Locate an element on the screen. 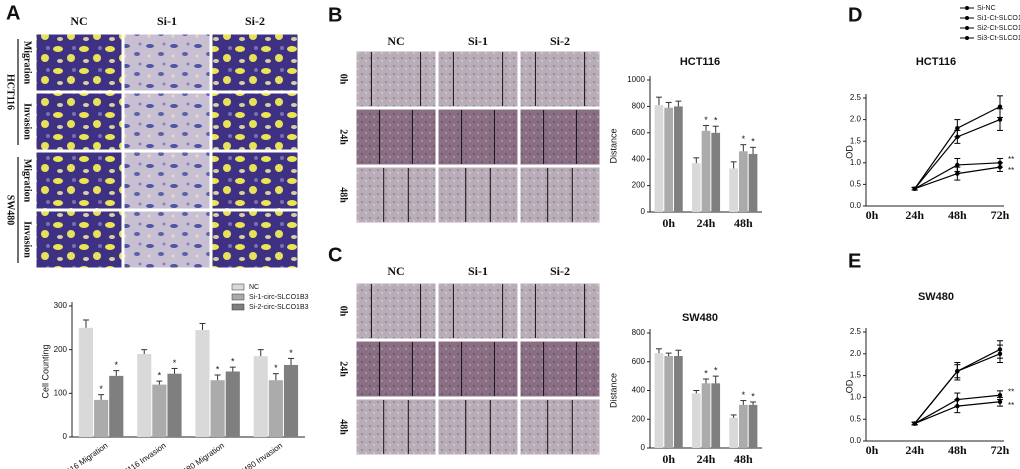 The width and height of the screenshot is (1020, 469). group-label: SW480 is located at coordinates (10, 210).